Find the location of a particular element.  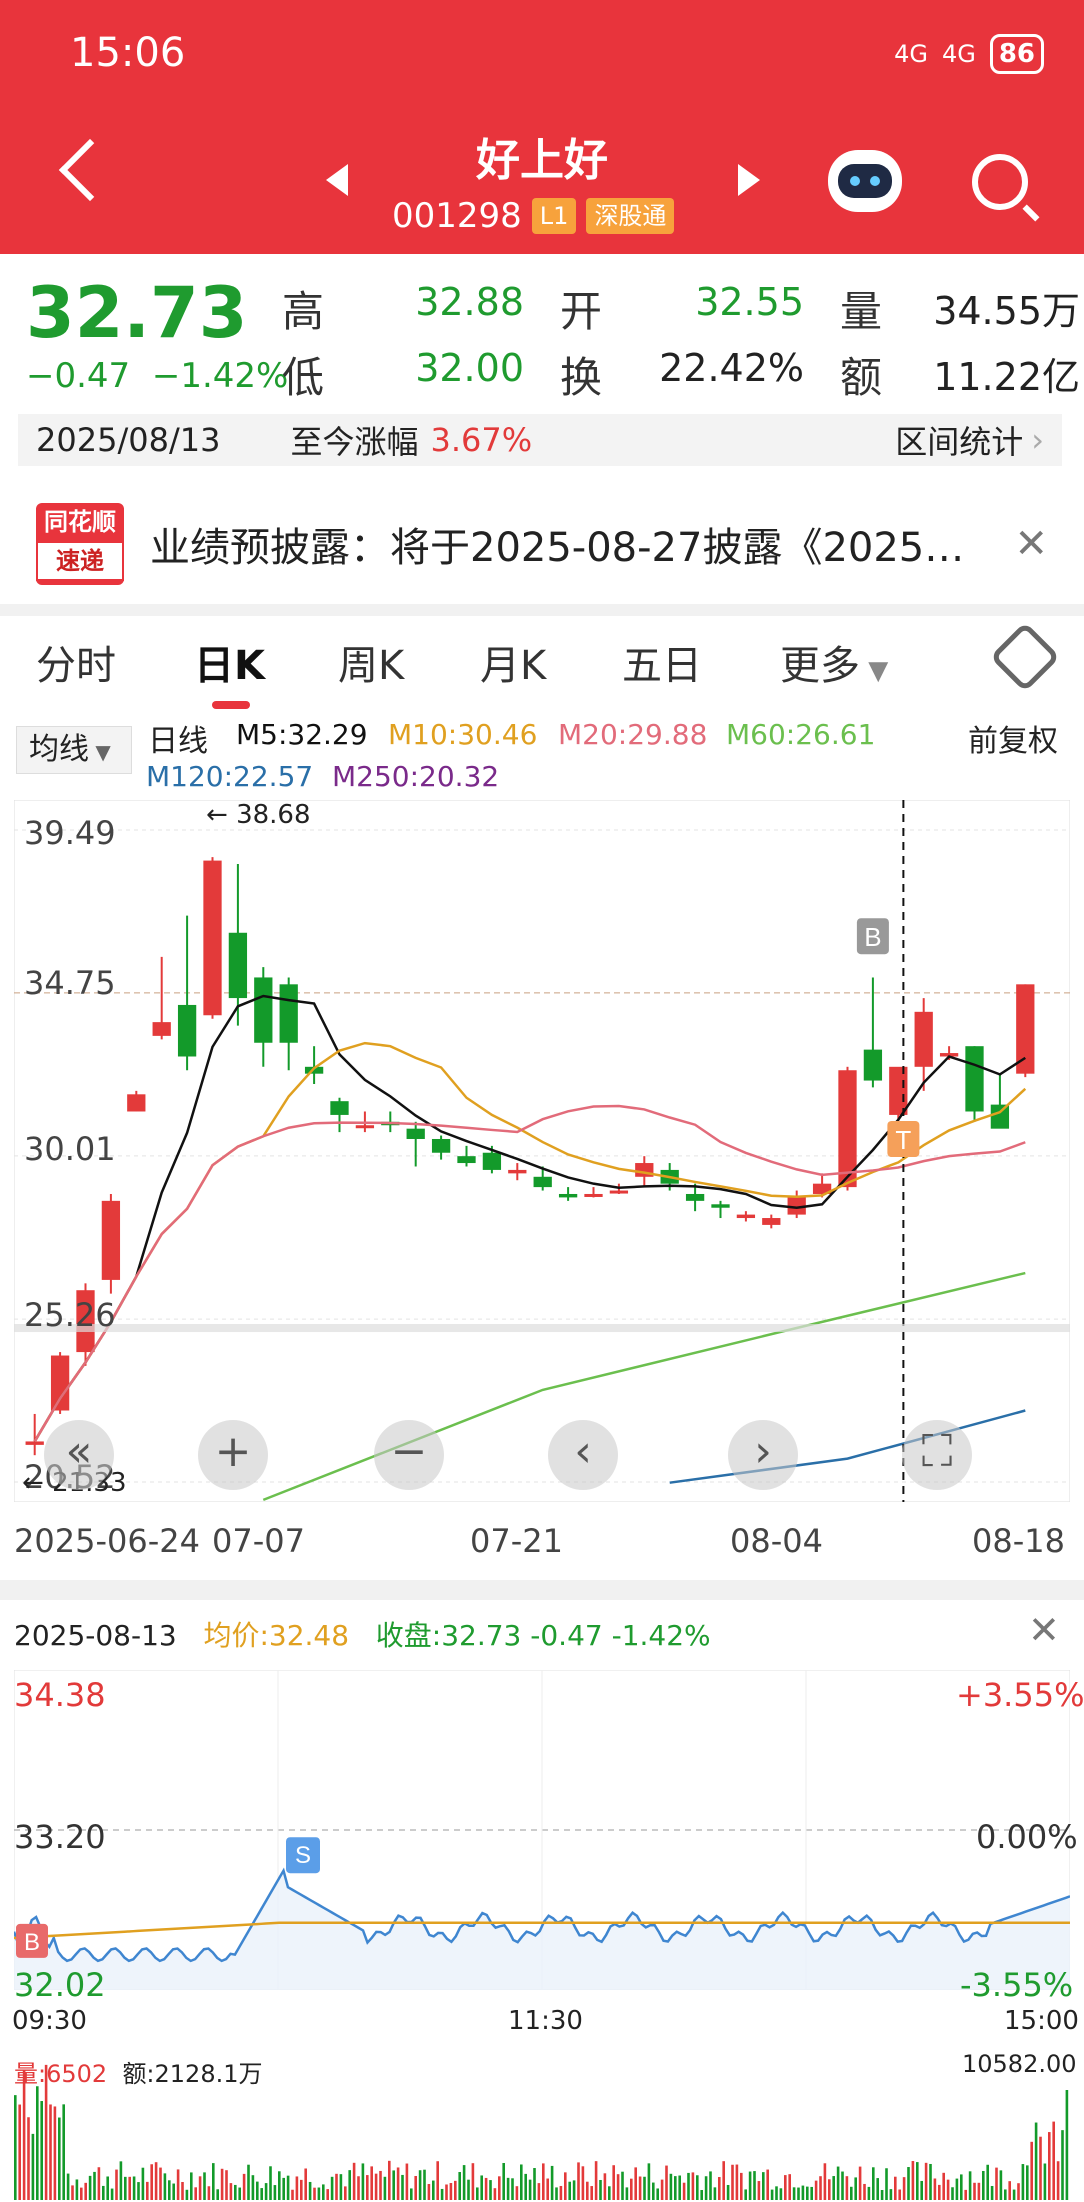

adjust-toggle: 前复权 is located at coordinates (1013, 741).